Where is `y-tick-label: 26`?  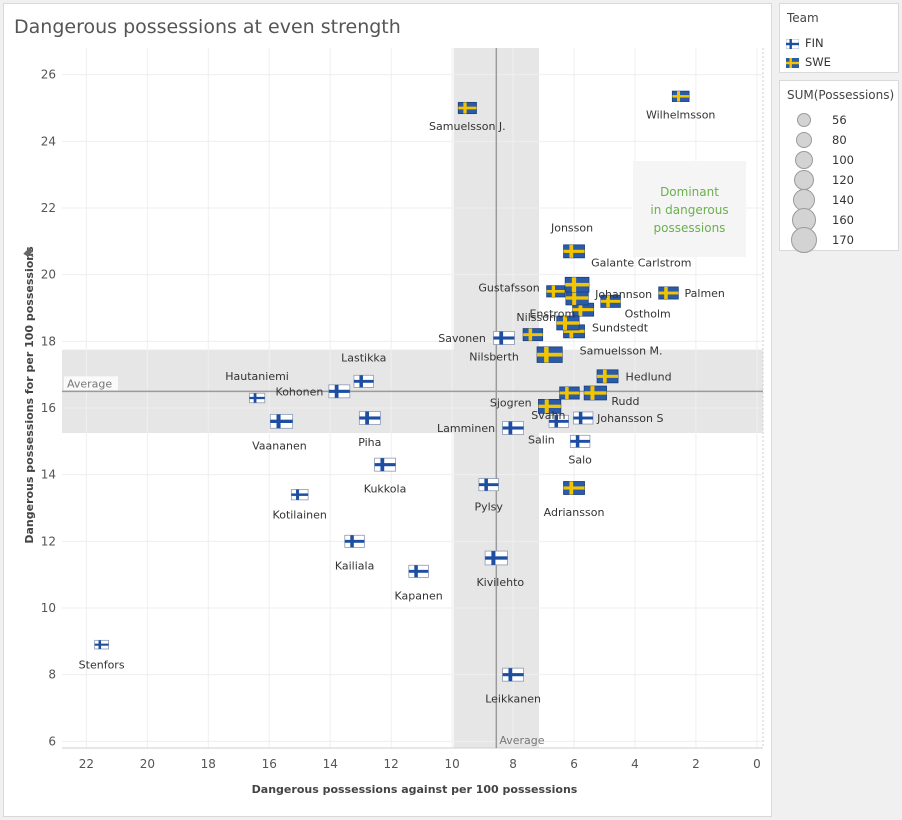
y-tick-label: 26 is located at coordinates (48, 75).